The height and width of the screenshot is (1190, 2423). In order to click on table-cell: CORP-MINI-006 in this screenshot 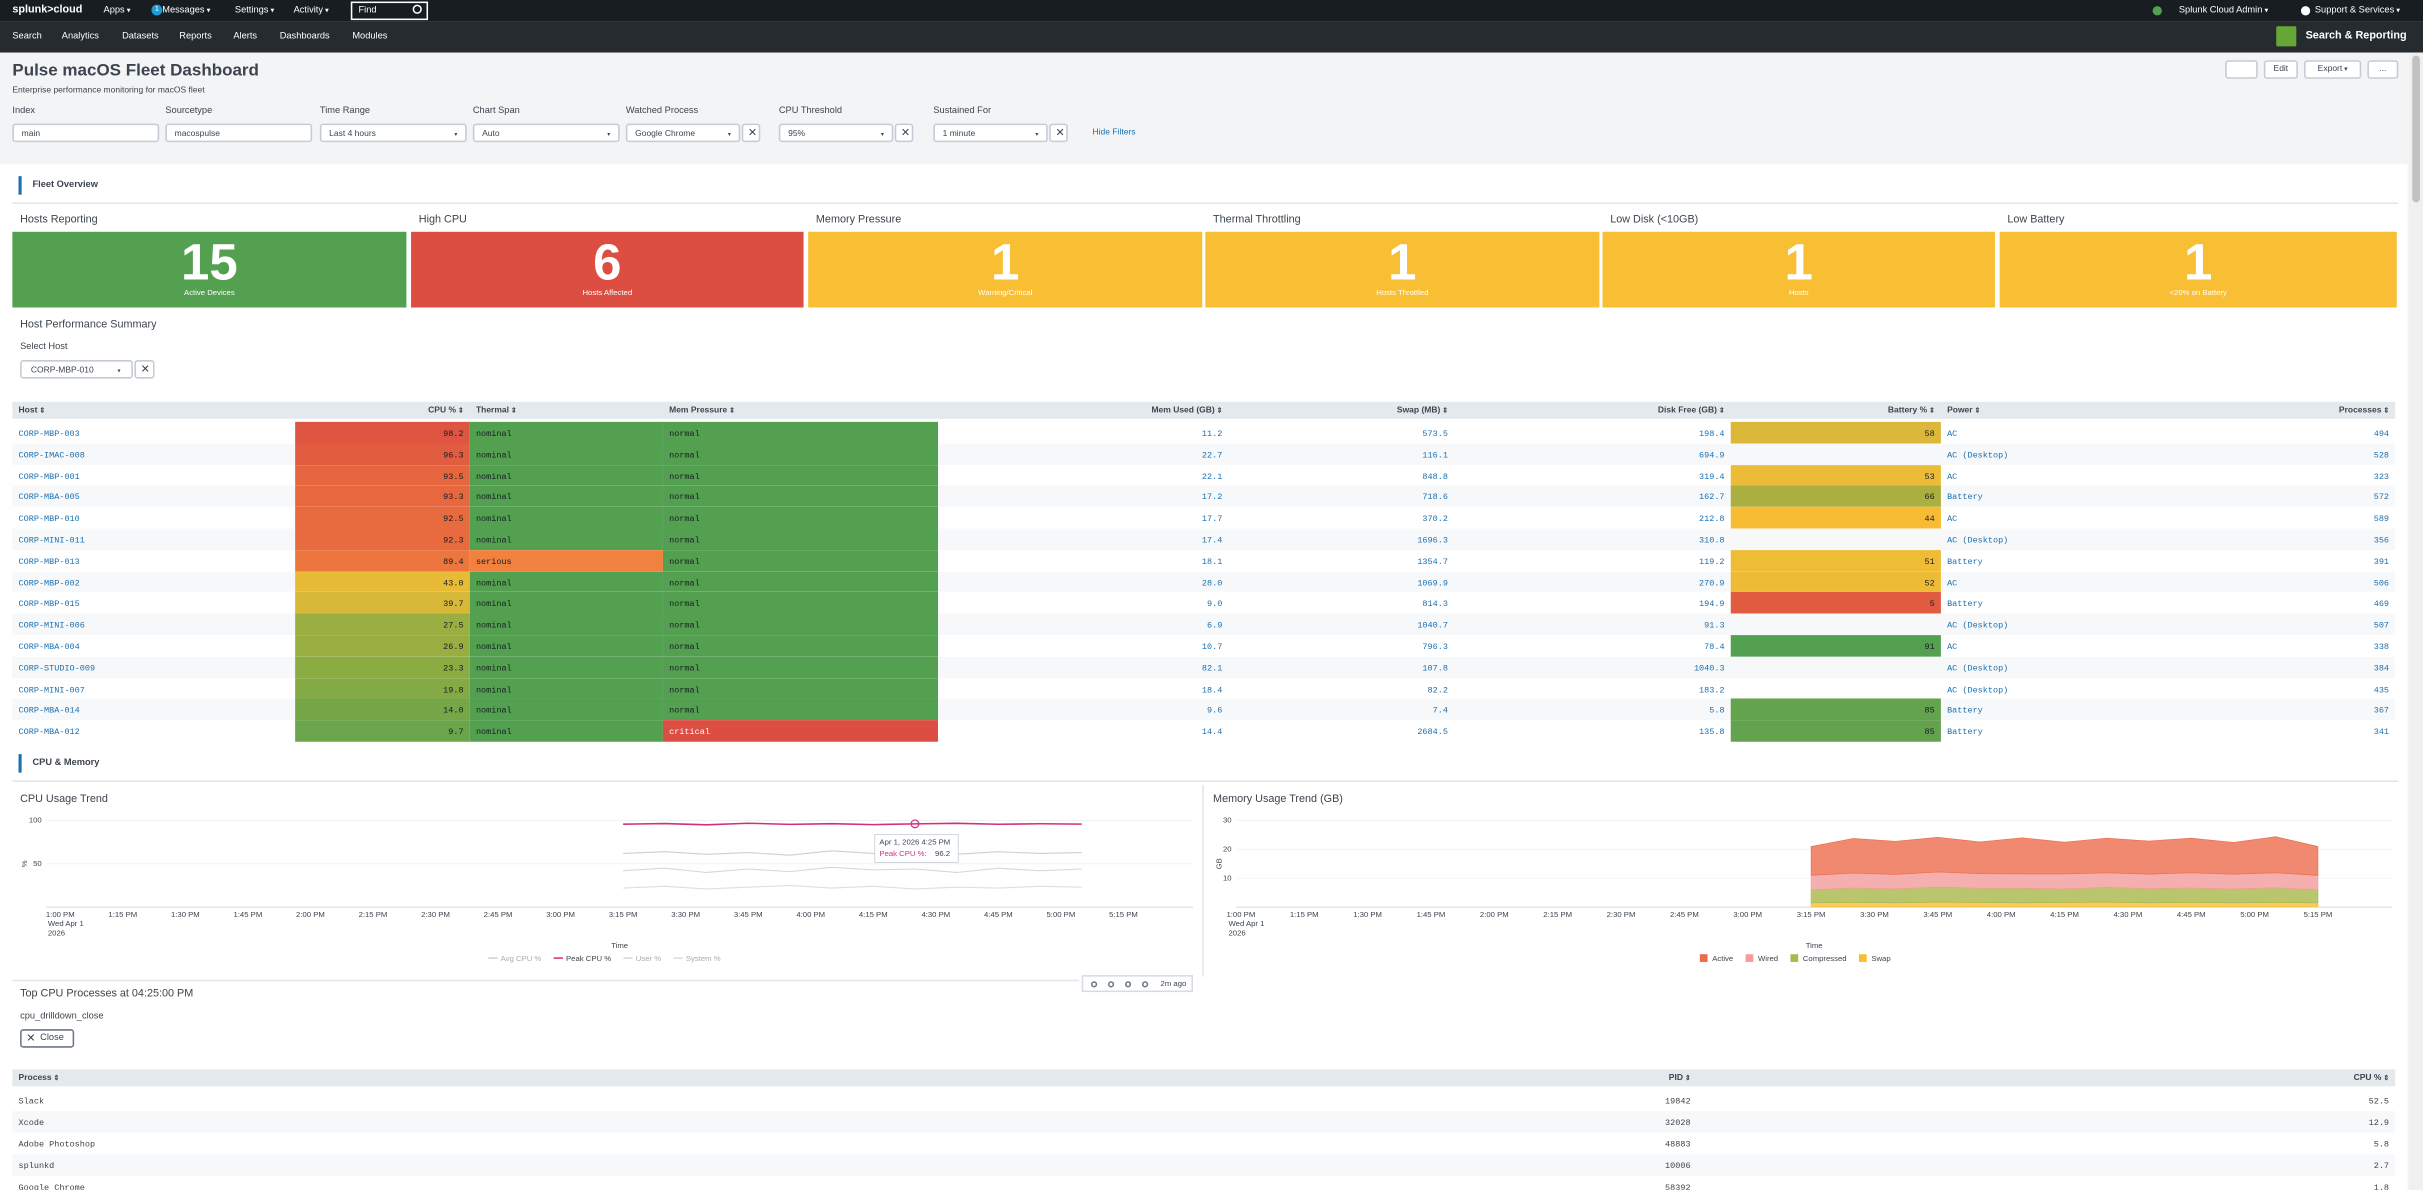, I will do `click(51, 625)`.